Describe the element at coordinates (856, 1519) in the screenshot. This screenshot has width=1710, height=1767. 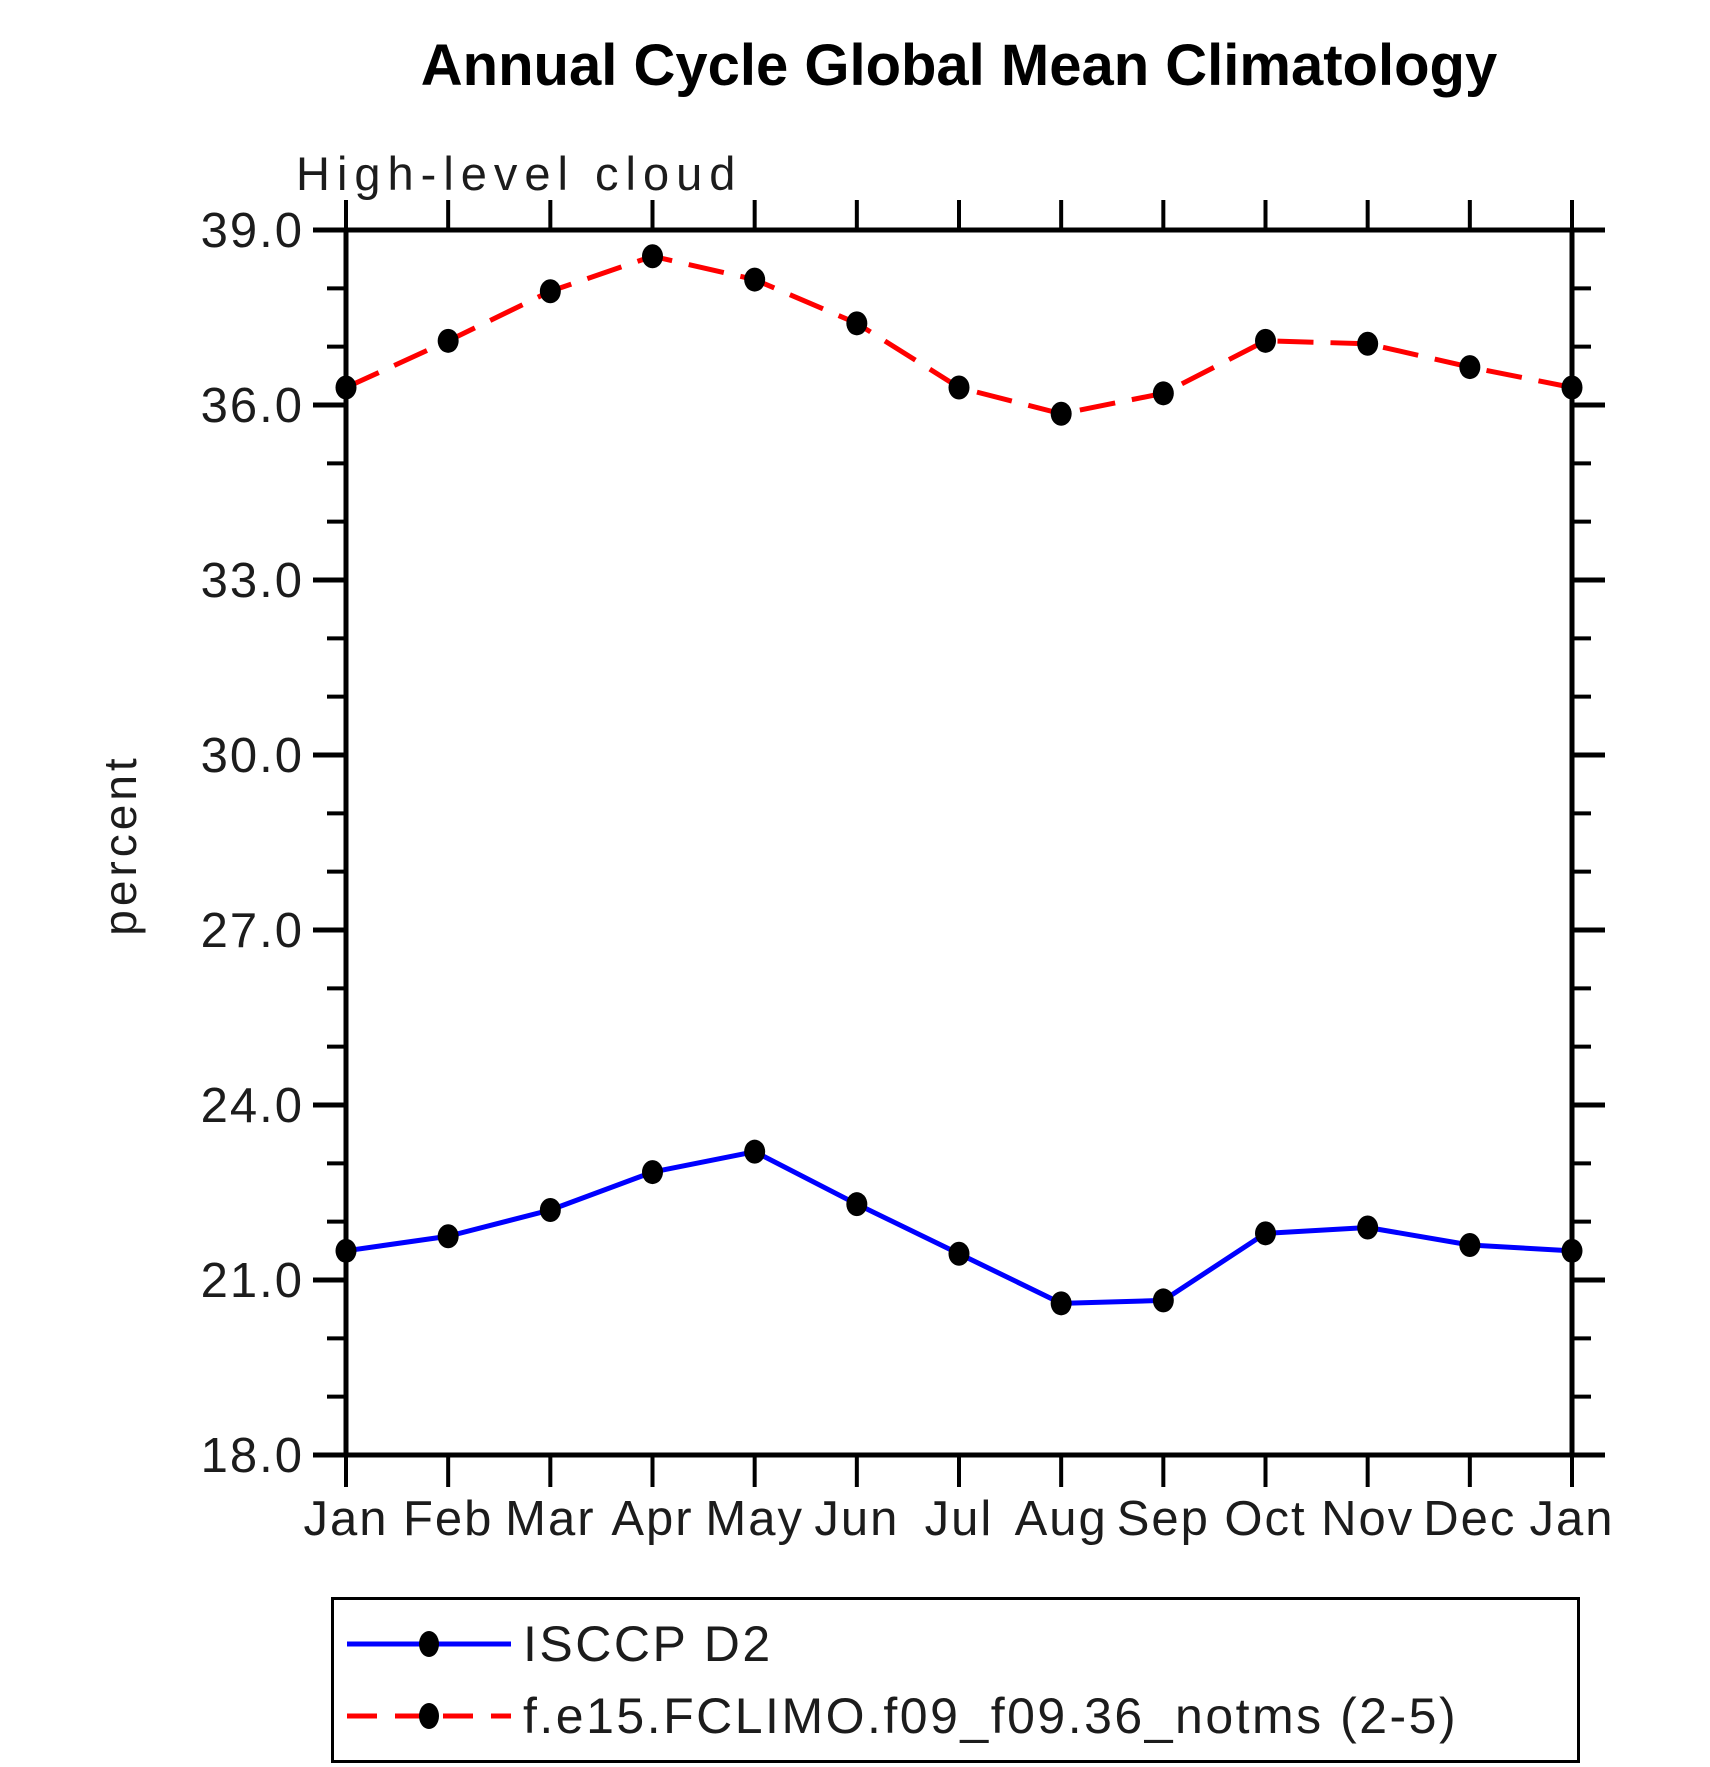
I see `x-tick-label: Jun` at that location.